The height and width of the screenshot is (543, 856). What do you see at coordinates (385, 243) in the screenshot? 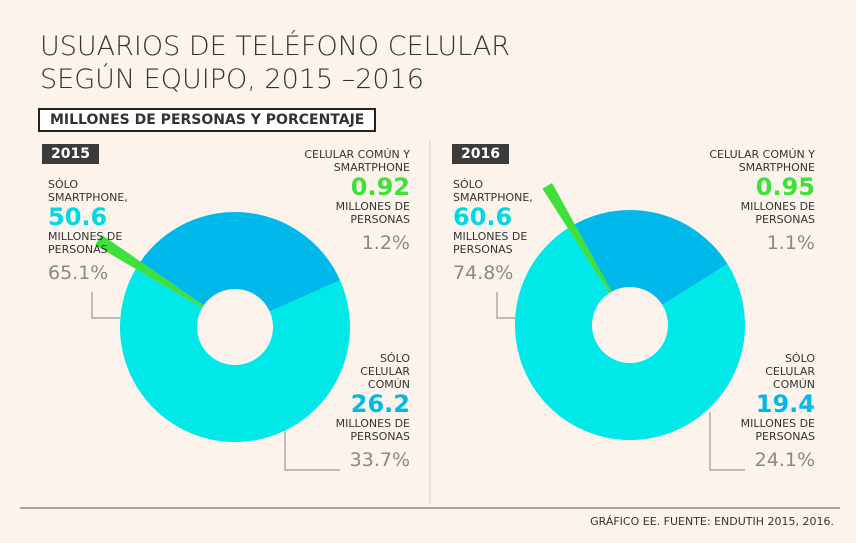
I see `percent-label: 1.2%` at bounding box center [385, 243].